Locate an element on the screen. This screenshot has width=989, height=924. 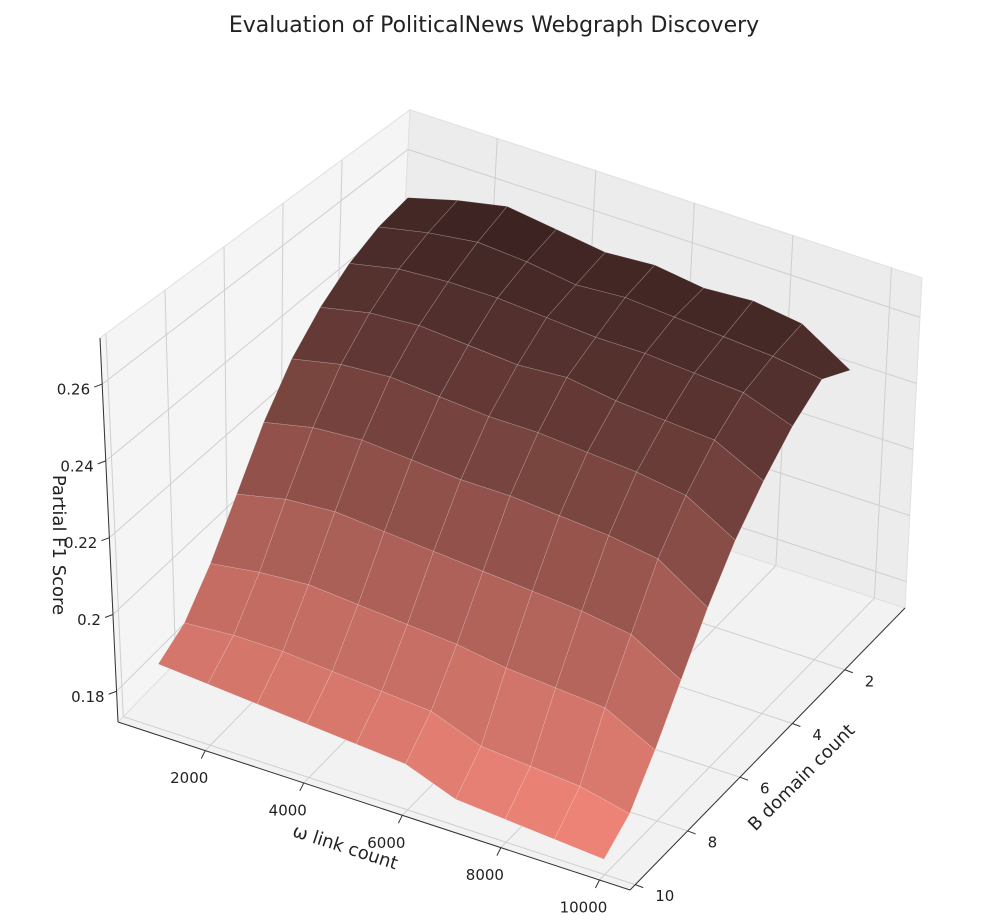
x-axis is located at coordinates (374, 806).